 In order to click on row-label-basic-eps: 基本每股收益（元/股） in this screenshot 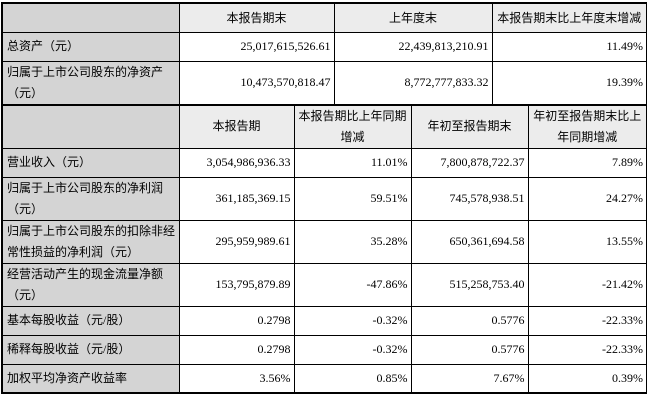, I will do `click(90, 320)`.